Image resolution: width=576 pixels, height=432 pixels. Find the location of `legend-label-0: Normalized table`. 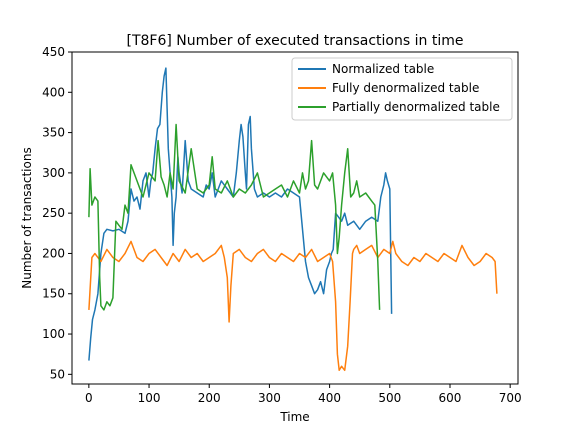

legend-label-0: Normalized table is located at coordinates (383, 69).